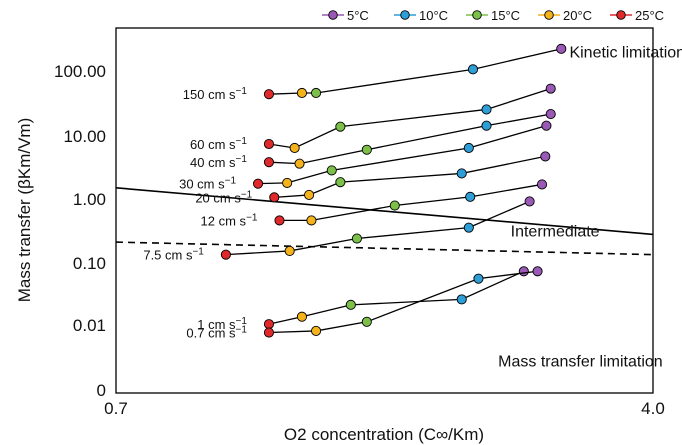  I want to click on y-tick-label-10: 10.00, so click(84, 136).